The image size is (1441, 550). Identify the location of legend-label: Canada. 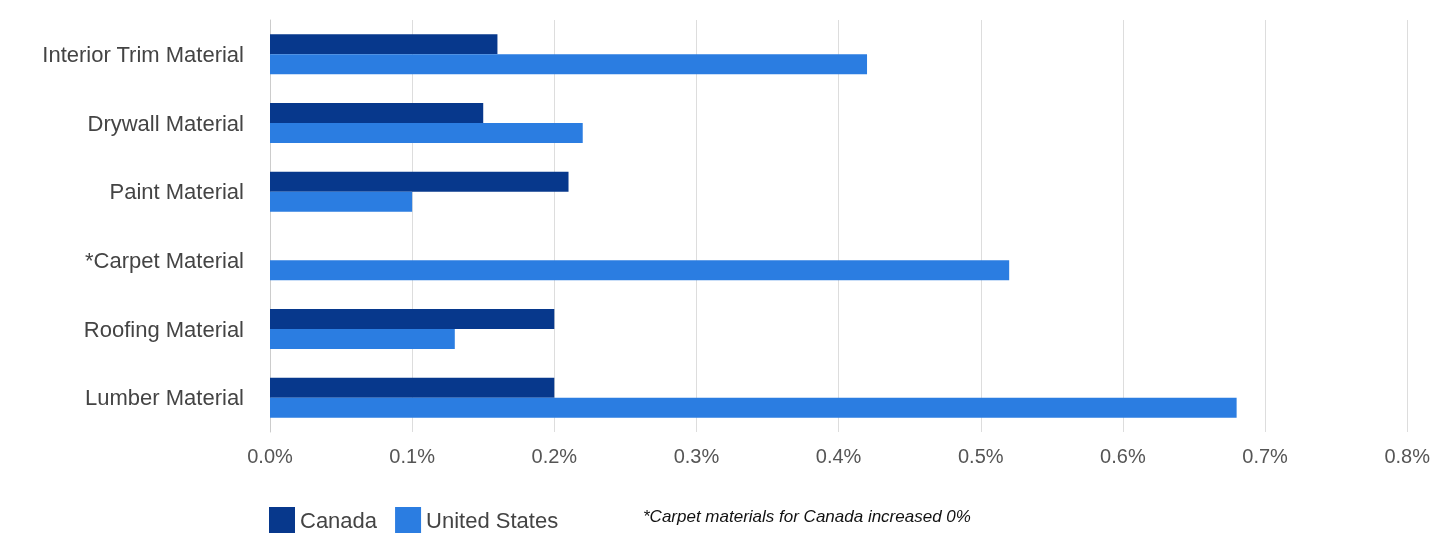
(339, 520).